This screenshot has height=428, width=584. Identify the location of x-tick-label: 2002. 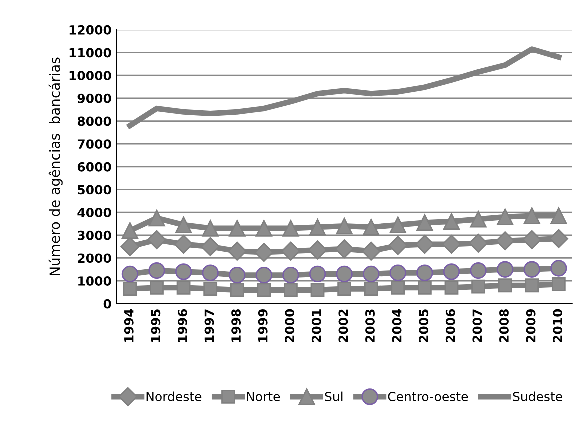
(343, 326).